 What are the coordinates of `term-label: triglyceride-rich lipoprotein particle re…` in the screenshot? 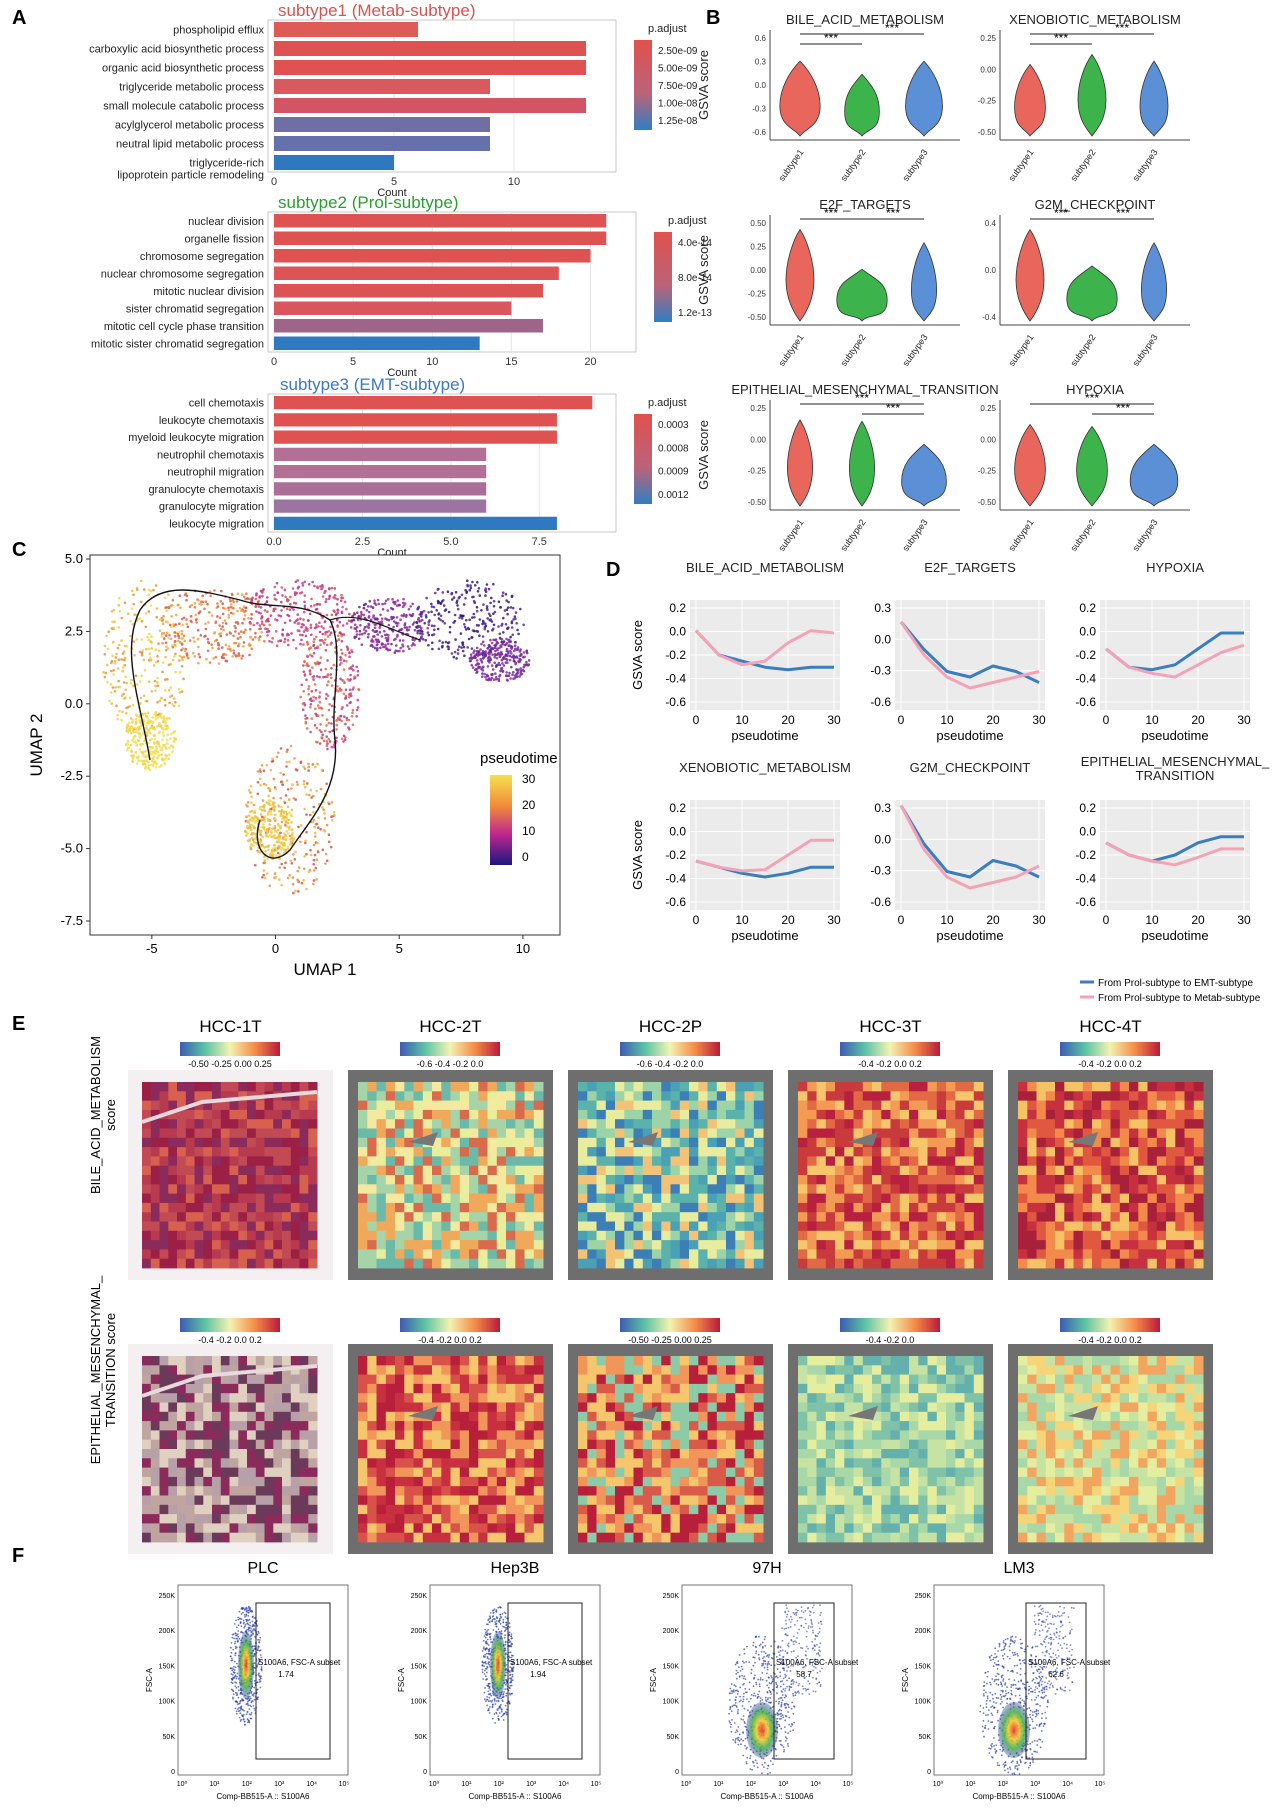 It's located at (190, 170).